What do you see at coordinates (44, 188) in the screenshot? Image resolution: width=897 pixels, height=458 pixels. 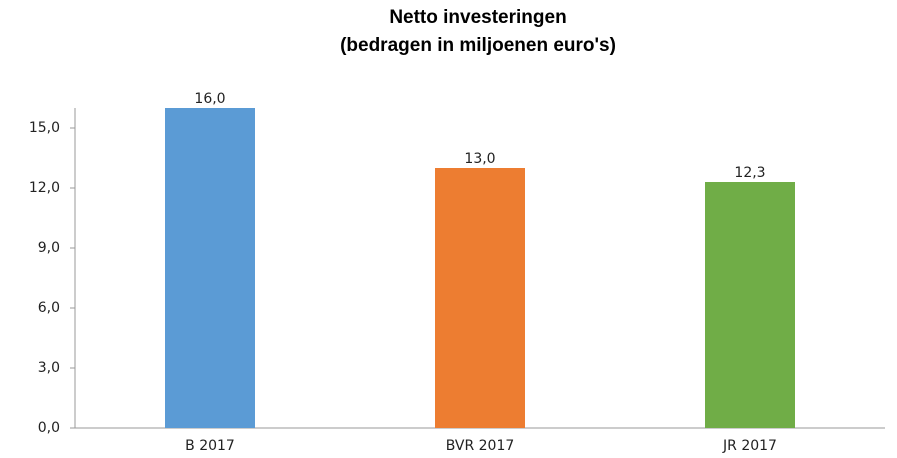 I see `y-tick-label: 12,0` at bounding box center [44, 188].